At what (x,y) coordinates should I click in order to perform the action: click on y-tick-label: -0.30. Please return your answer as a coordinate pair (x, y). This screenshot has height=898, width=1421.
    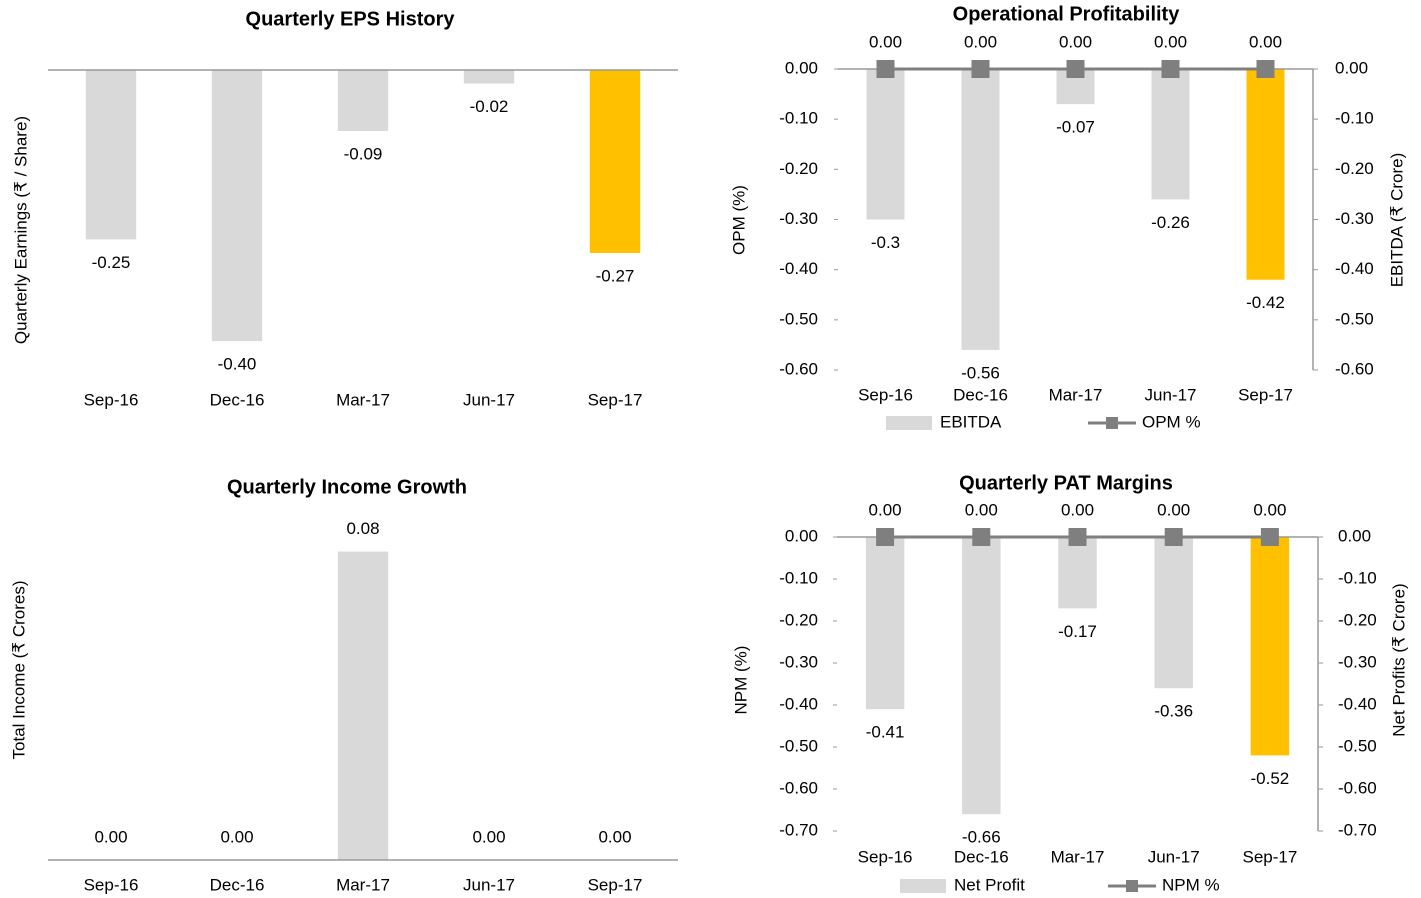
    Looking at the image, I should click on (798, 218).